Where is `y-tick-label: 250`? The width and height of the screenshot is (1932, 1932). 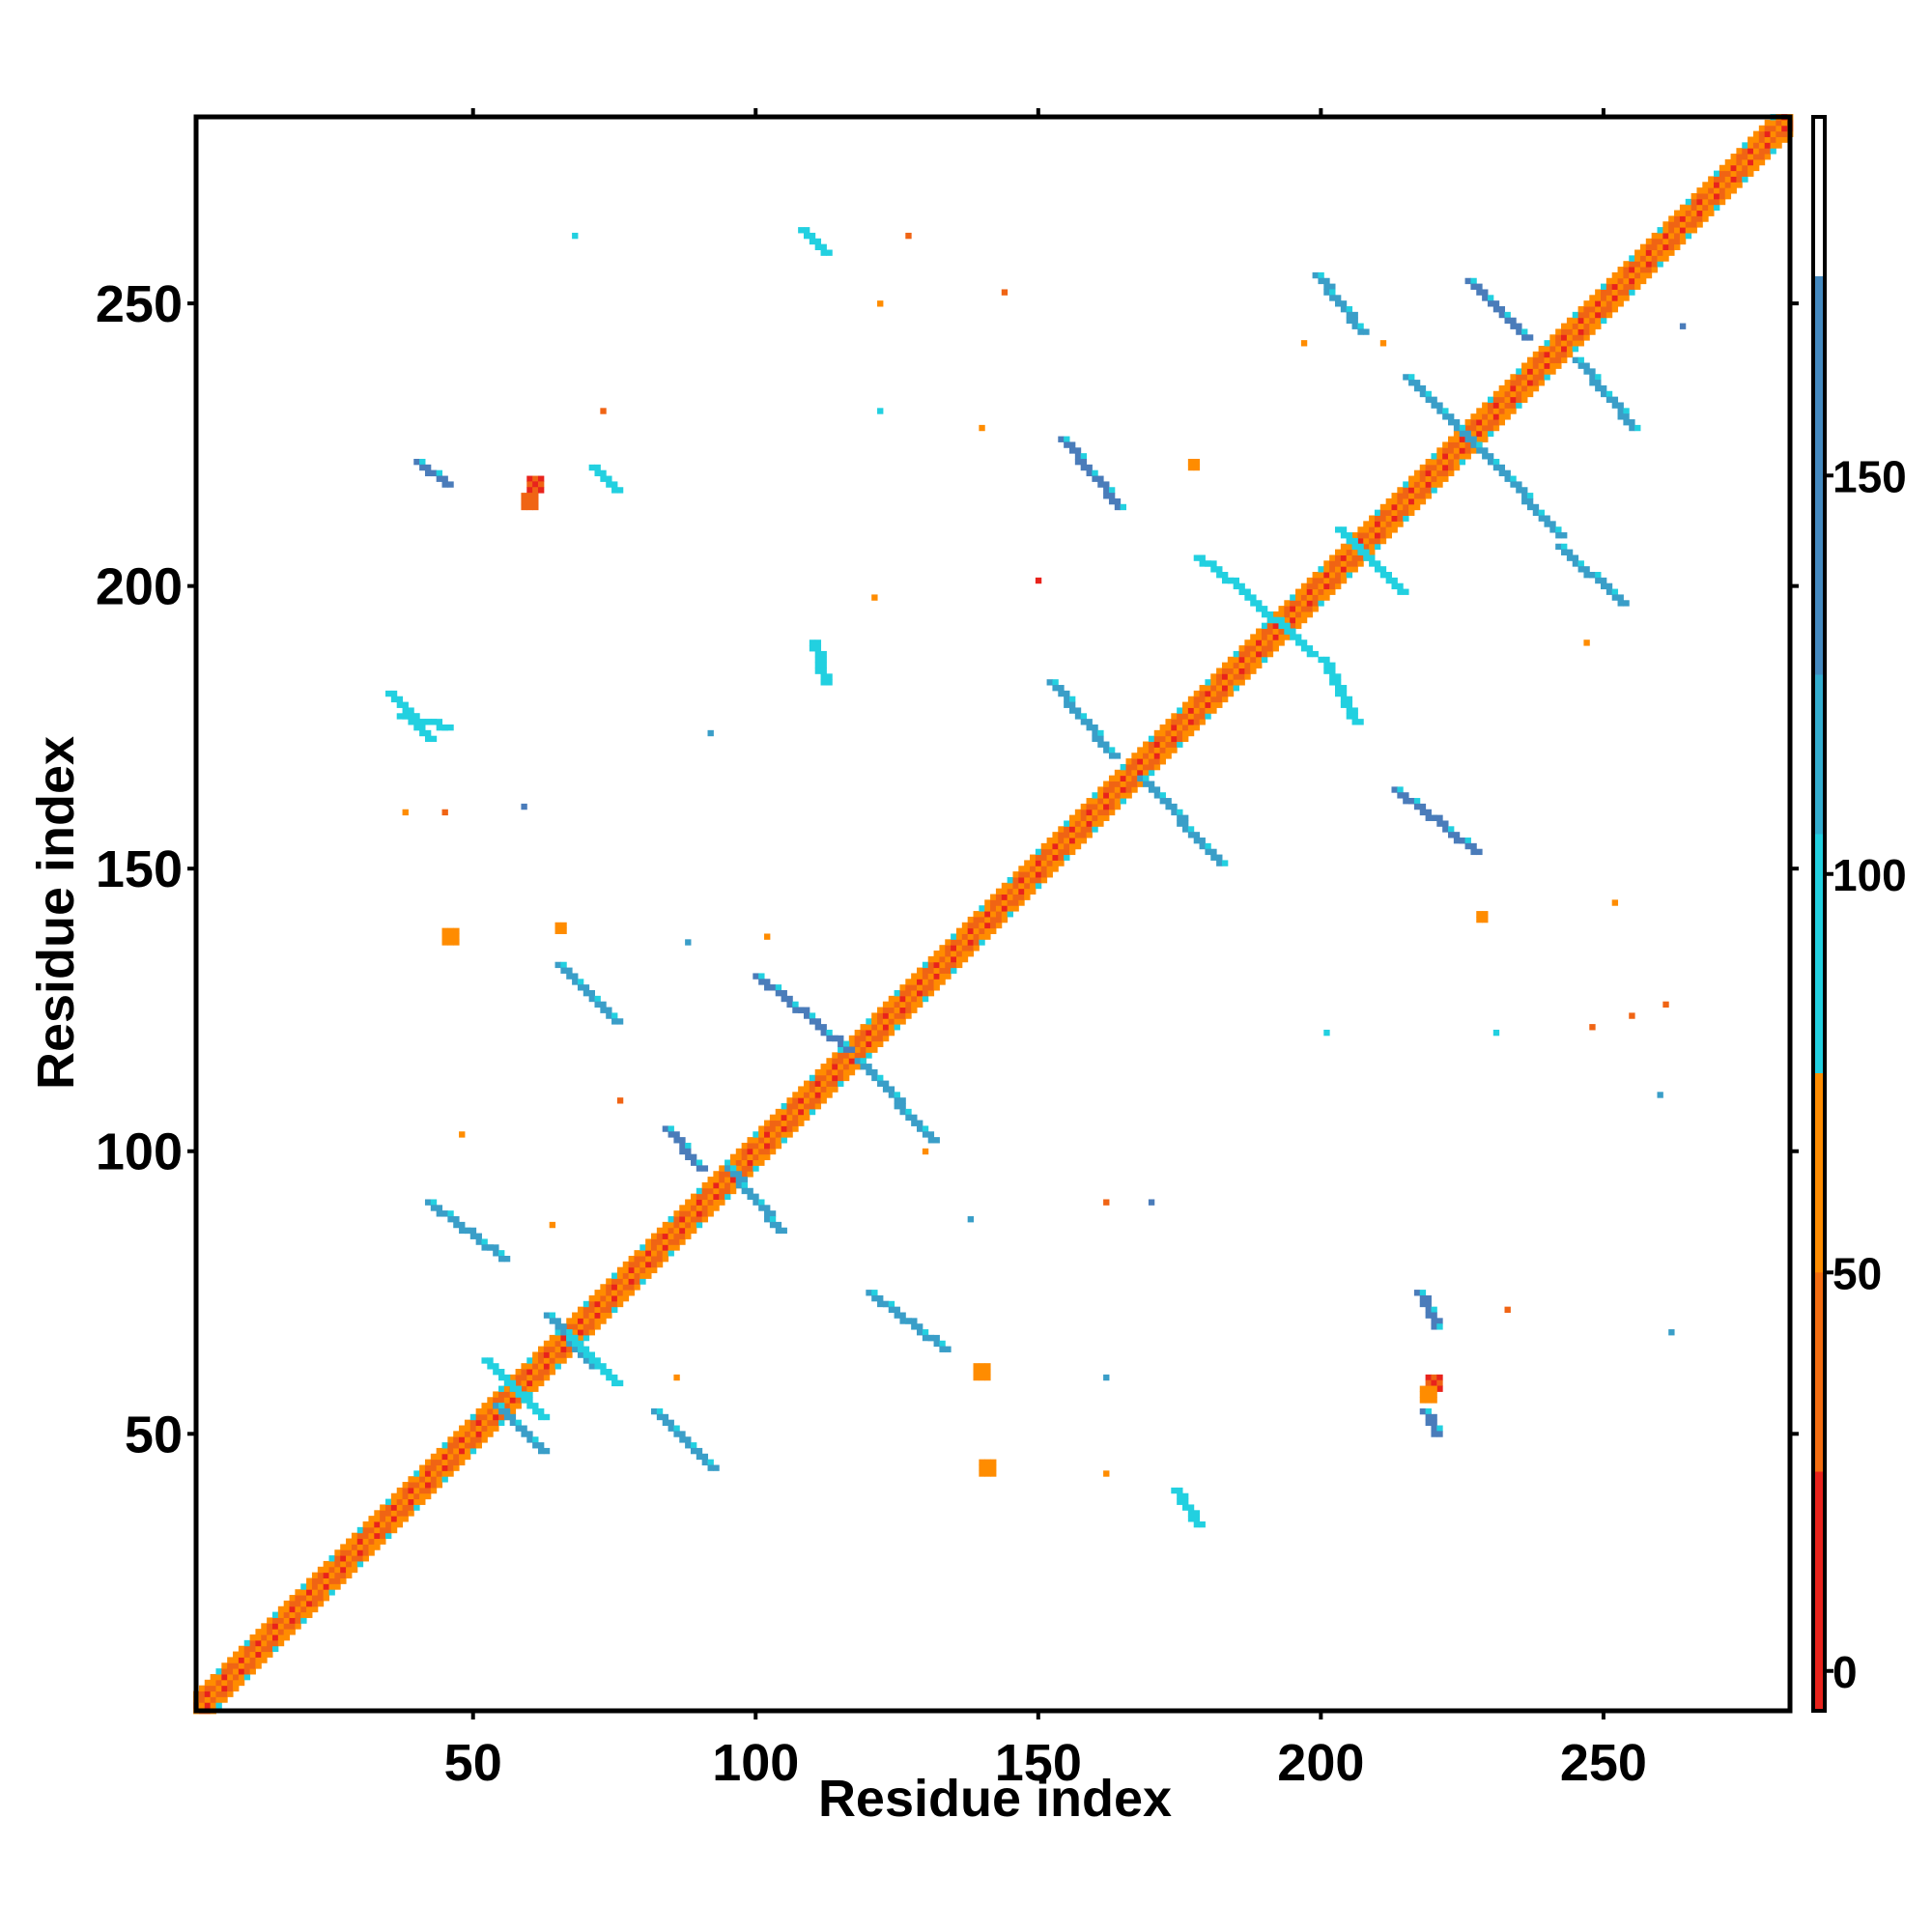
y-tick-label: 250 is located at coordinates (139, 304).